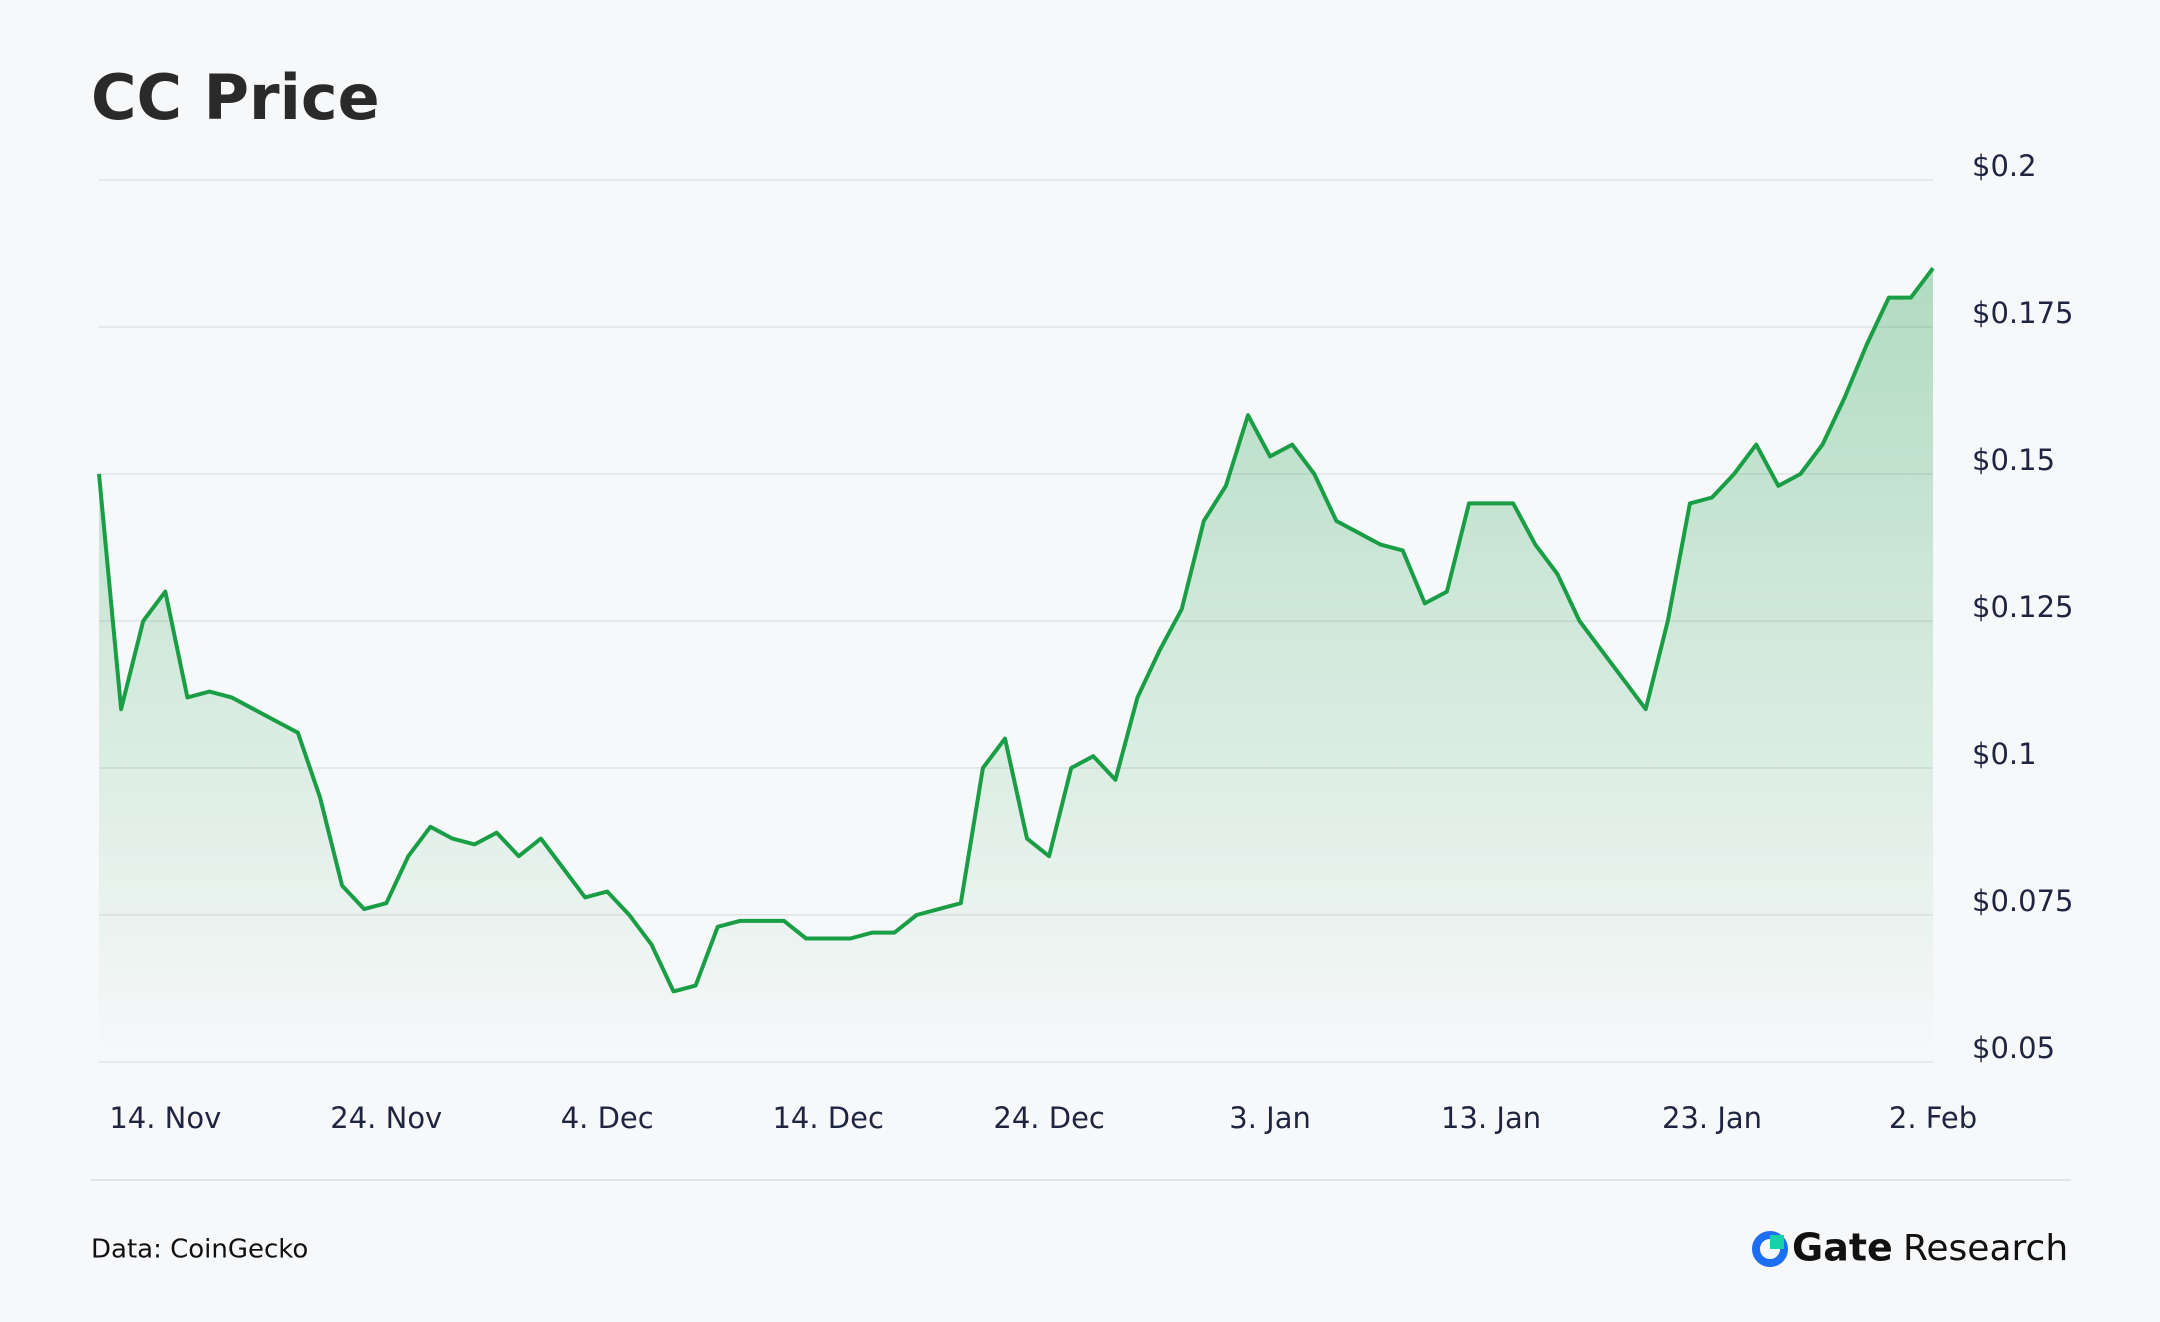 This screenshot has height=1322, width=2160. What do you see at coordinates (199, 1250) in the screenshot?
I see `source-note: Data: CoinGecko` at bounding box center [199, 1250].